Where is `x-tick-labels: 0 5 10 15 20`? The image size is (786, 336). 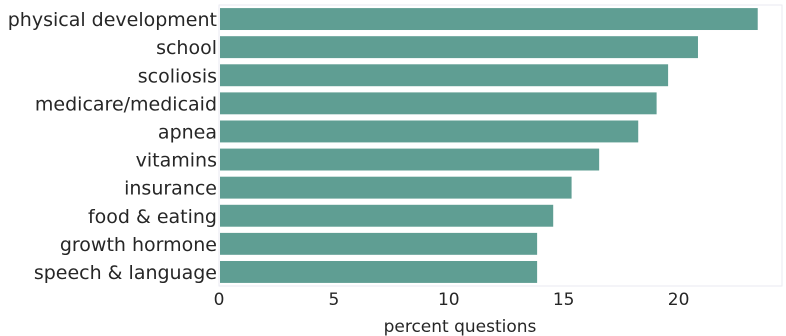 x-tick-labels: 0 5 10 15 20 is located at coordinates (452, 300).